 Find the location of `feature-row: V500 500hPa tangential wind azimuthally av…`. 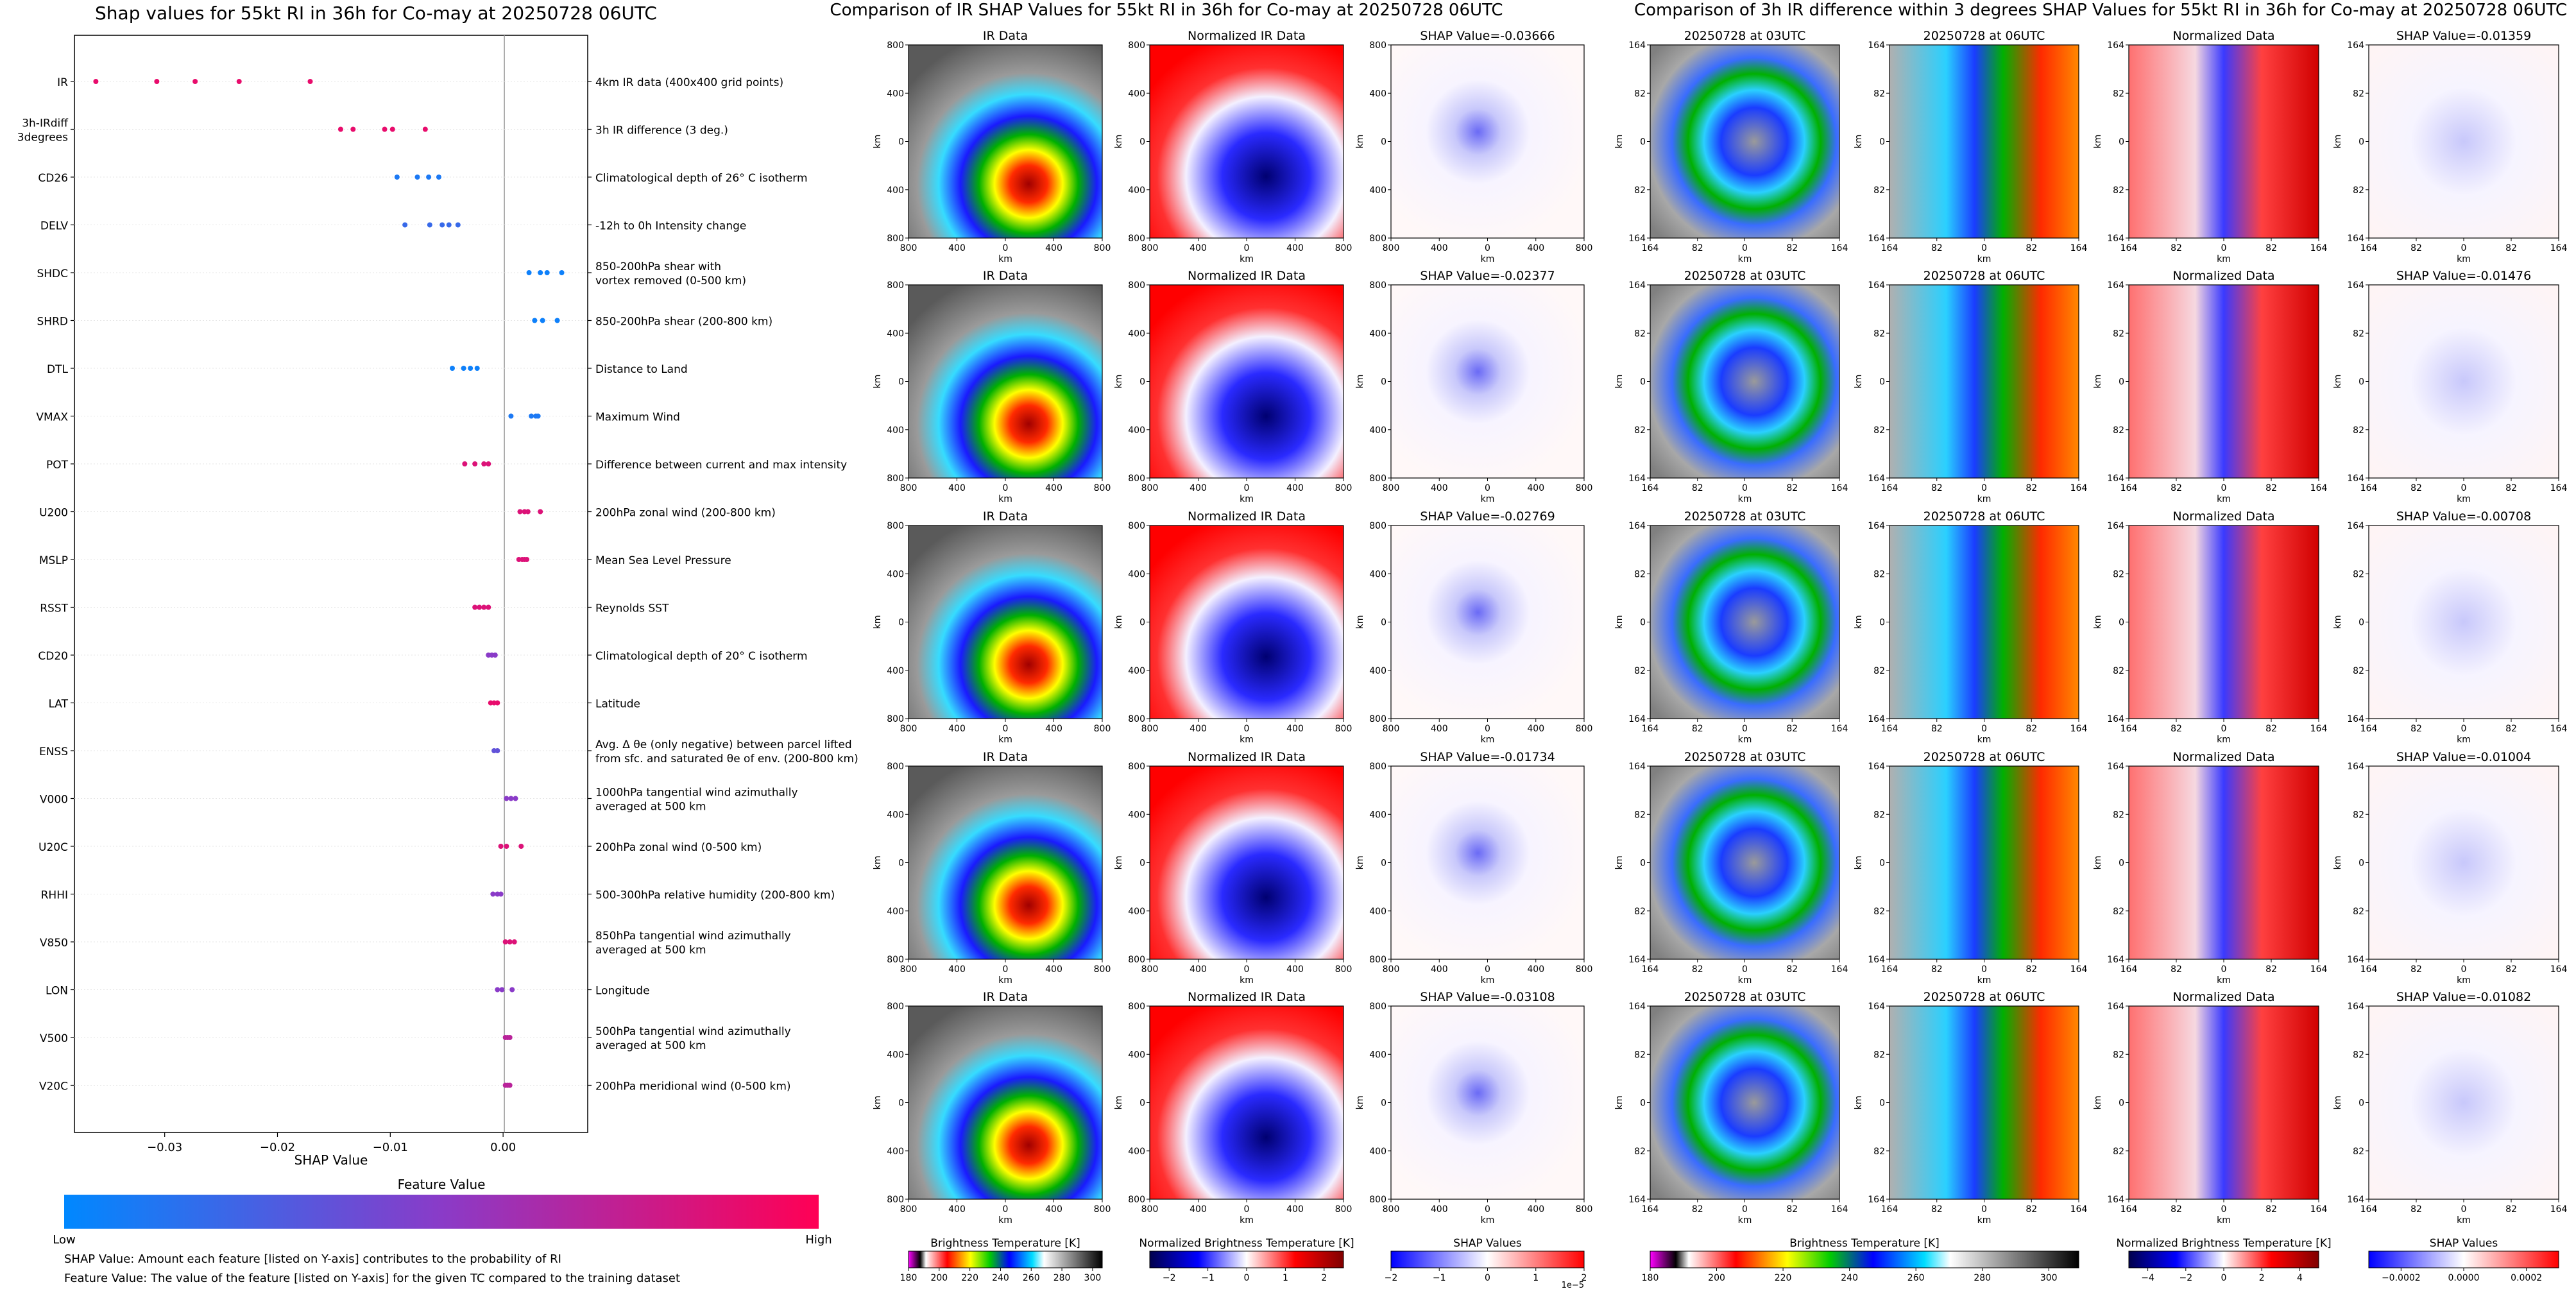

feature-row: V500 500hPa tangential wind azimuthally av… is located at coordinates (416, 1038).